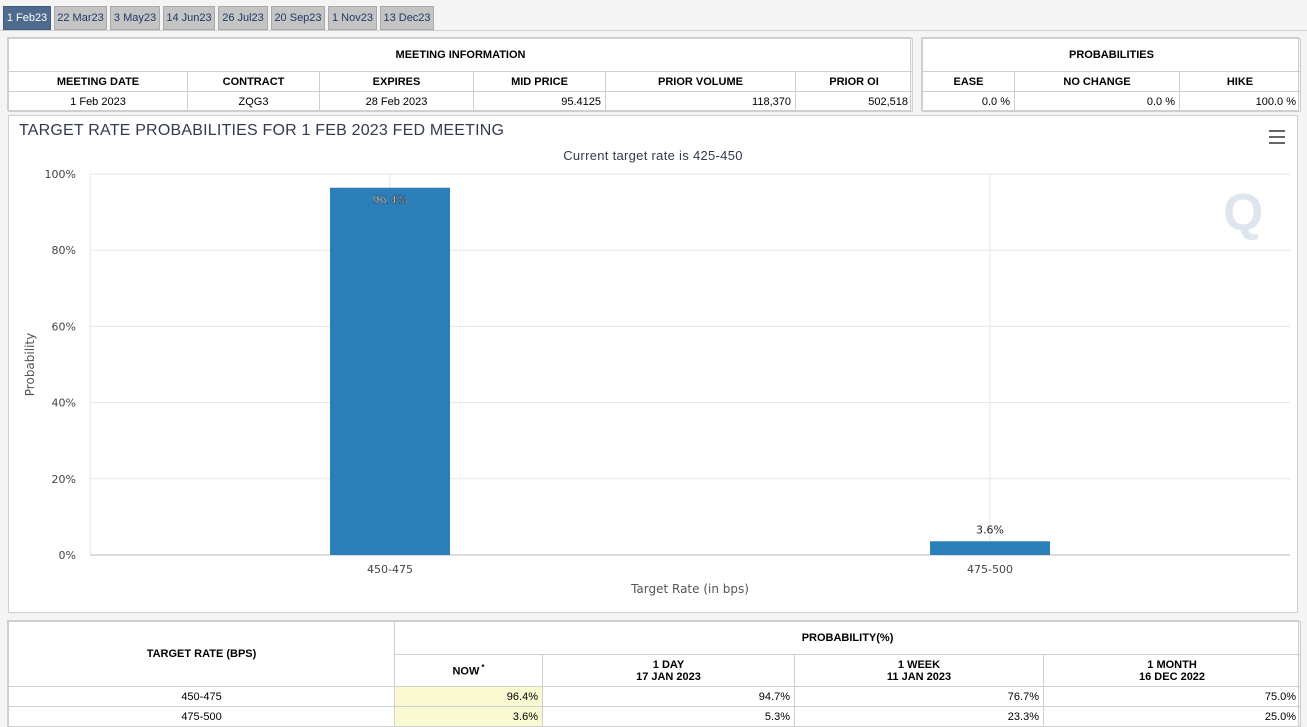 The height and width of the screenshot is (727, 1307). What do you see at coordinates (700, 101) in the screenshot?
I see `prior-volume-value: 118,370` at bounding box center [700, 101].